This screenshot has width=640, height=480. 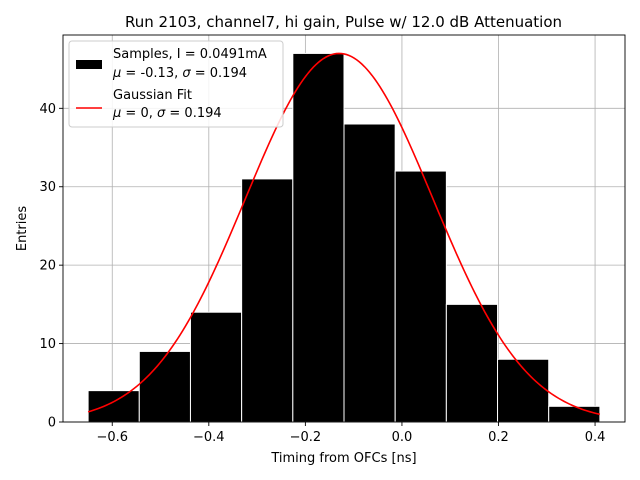 What do you see at coordinates (306, 437) in the screenshot?
I see `x-tick-label: −0.2` at bounding box center [306, 437].